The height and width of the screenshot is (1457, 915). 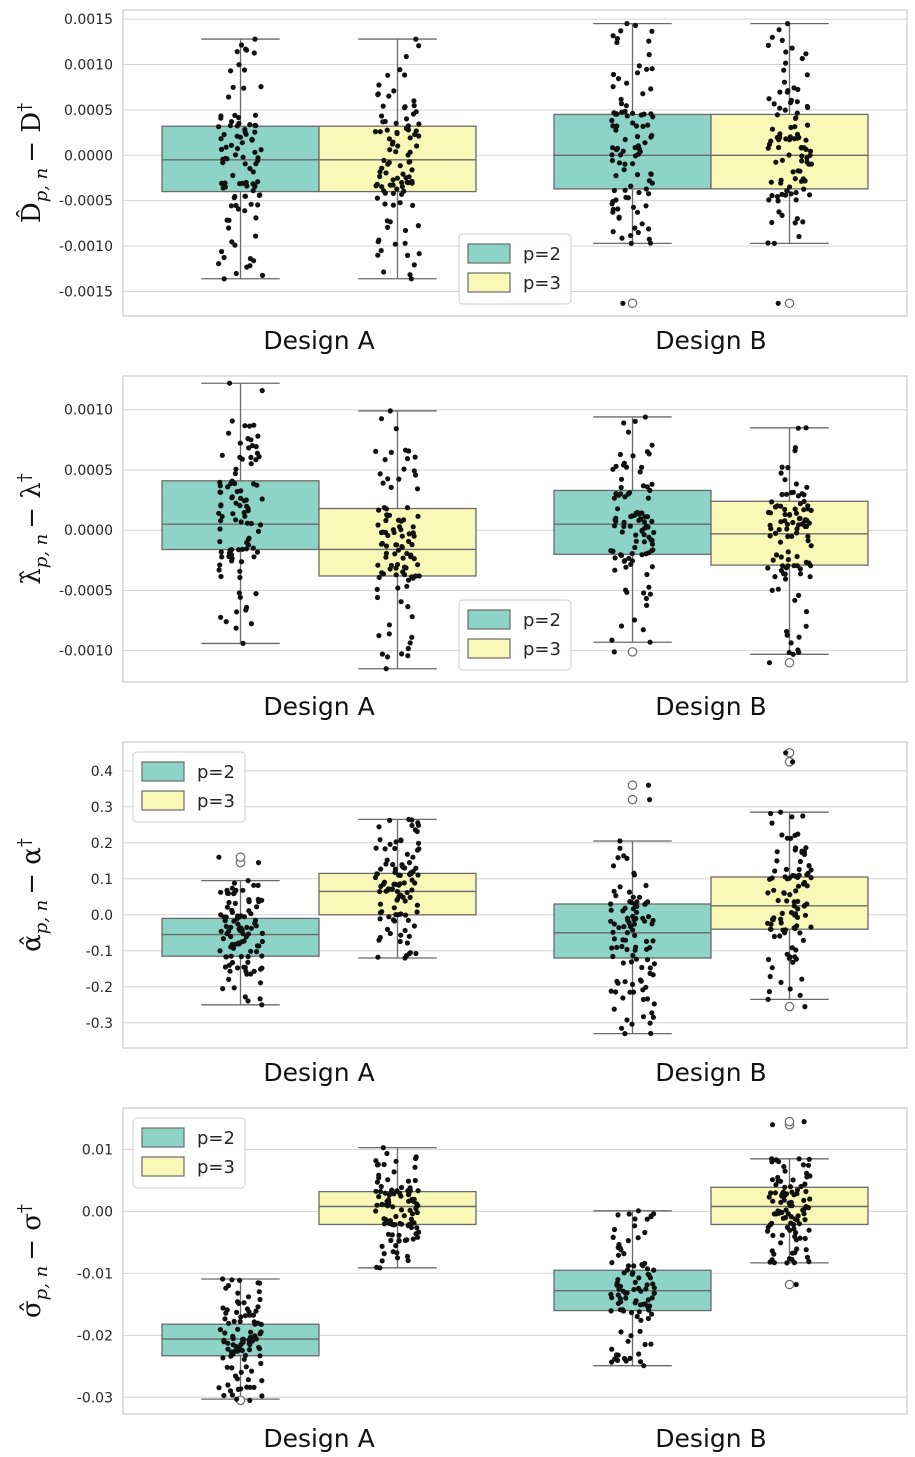 I want to click on y-tick-label: 0.0000, so click(x=88, y=156).